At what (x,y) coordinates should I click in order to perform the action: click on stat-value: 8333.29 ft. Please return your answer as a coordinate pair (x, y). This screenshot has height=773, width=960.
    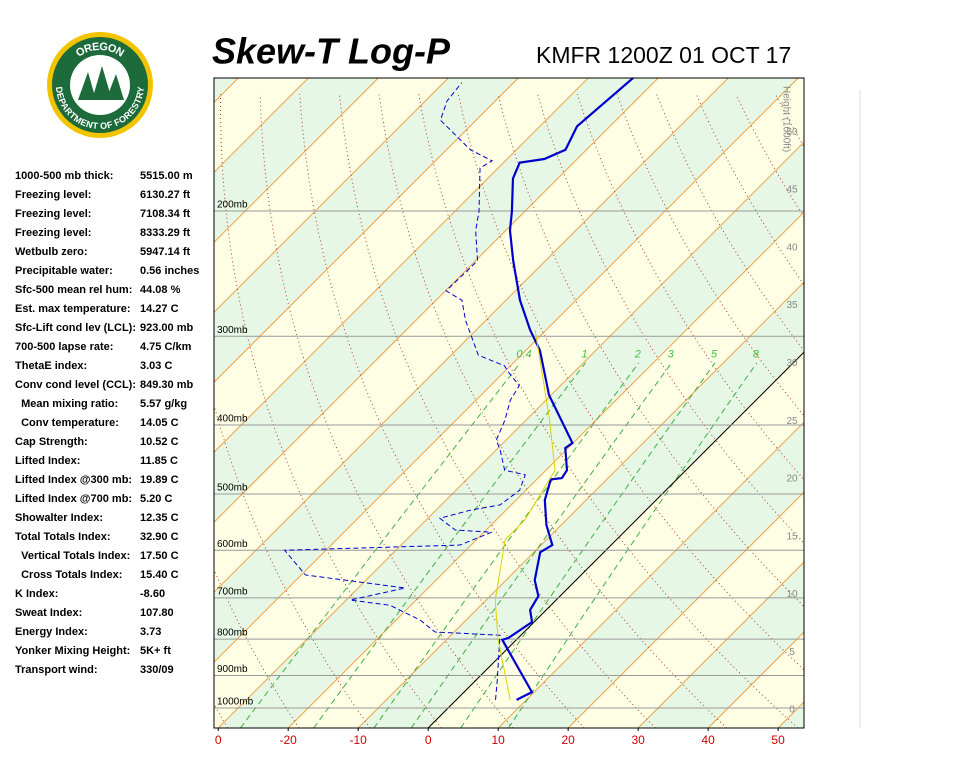
    Looking at the image, I should click on (165, 233).